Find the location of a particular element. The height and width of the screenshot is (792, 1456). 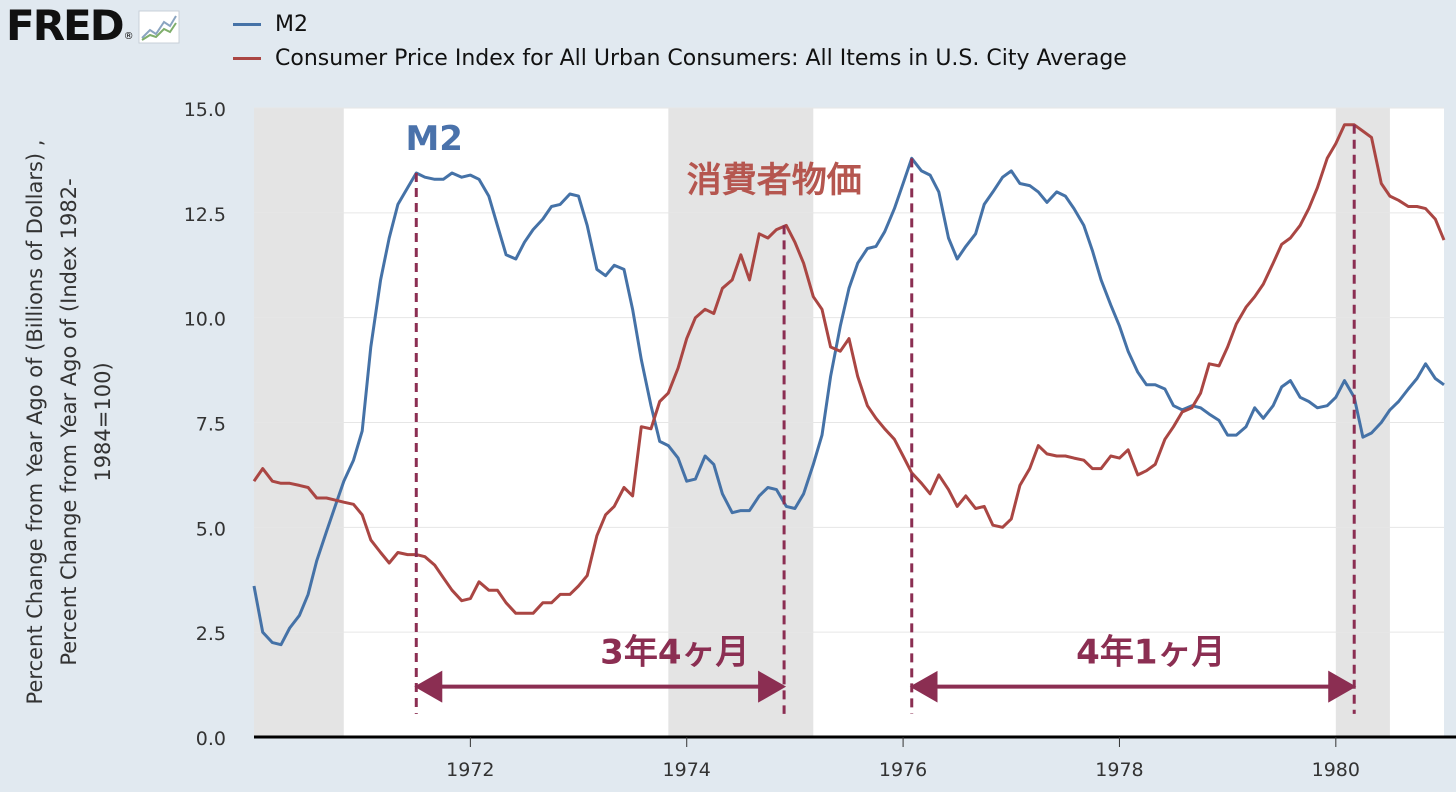

x-tick-label-1: 1974 is located at coordinates (687, 770).